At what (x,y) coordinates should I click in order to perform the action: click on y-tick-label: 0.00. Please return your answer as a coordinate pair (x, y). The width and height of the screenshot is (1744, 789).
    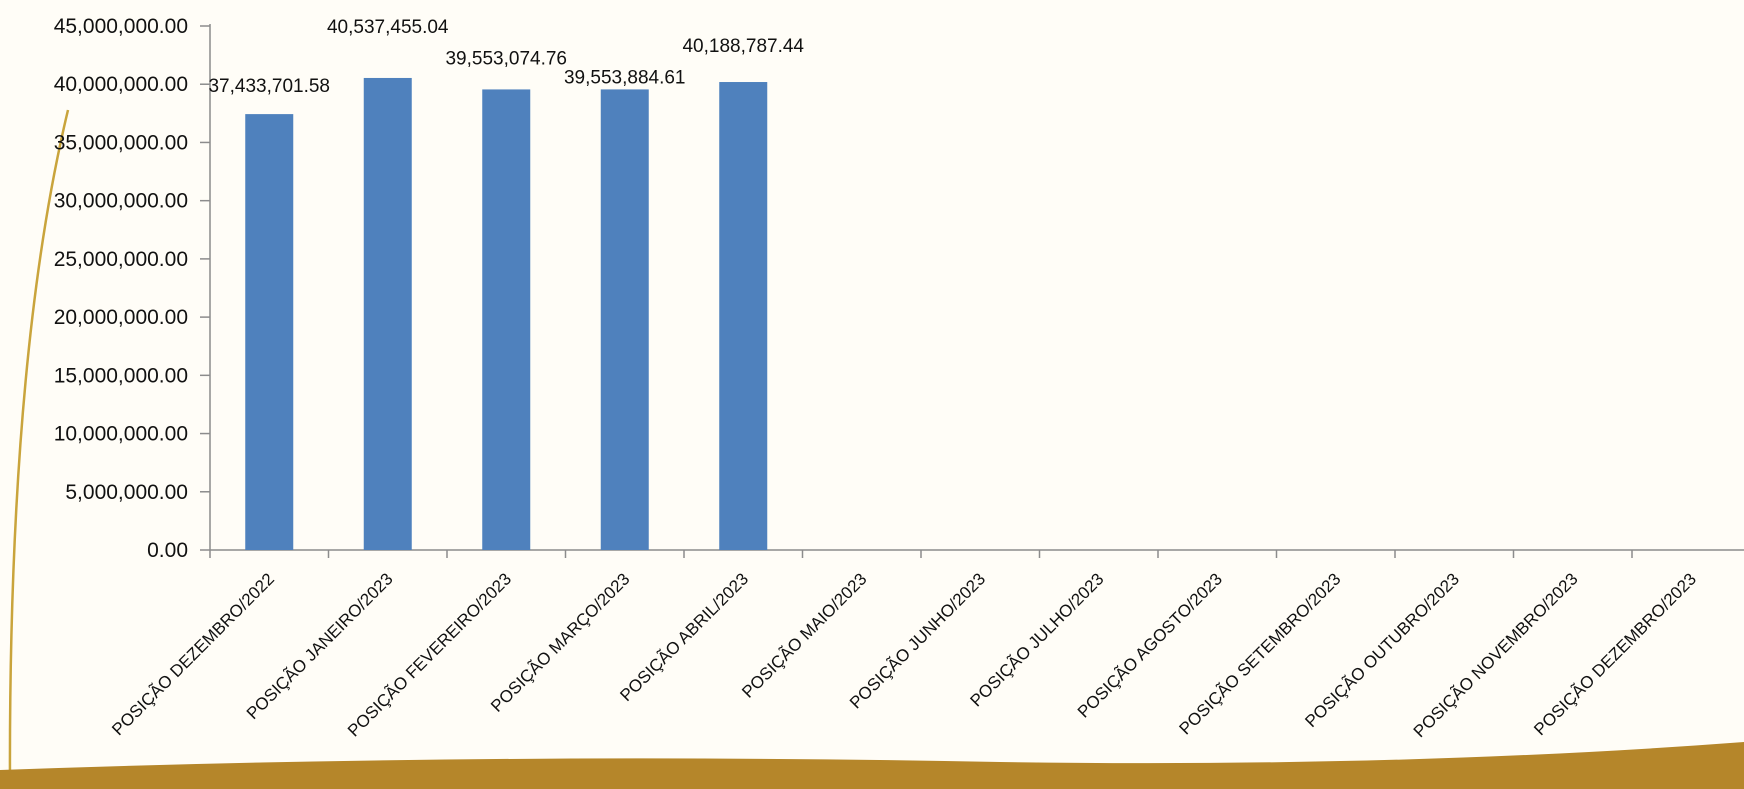
    Looking at the image, I should click on (167, 550).